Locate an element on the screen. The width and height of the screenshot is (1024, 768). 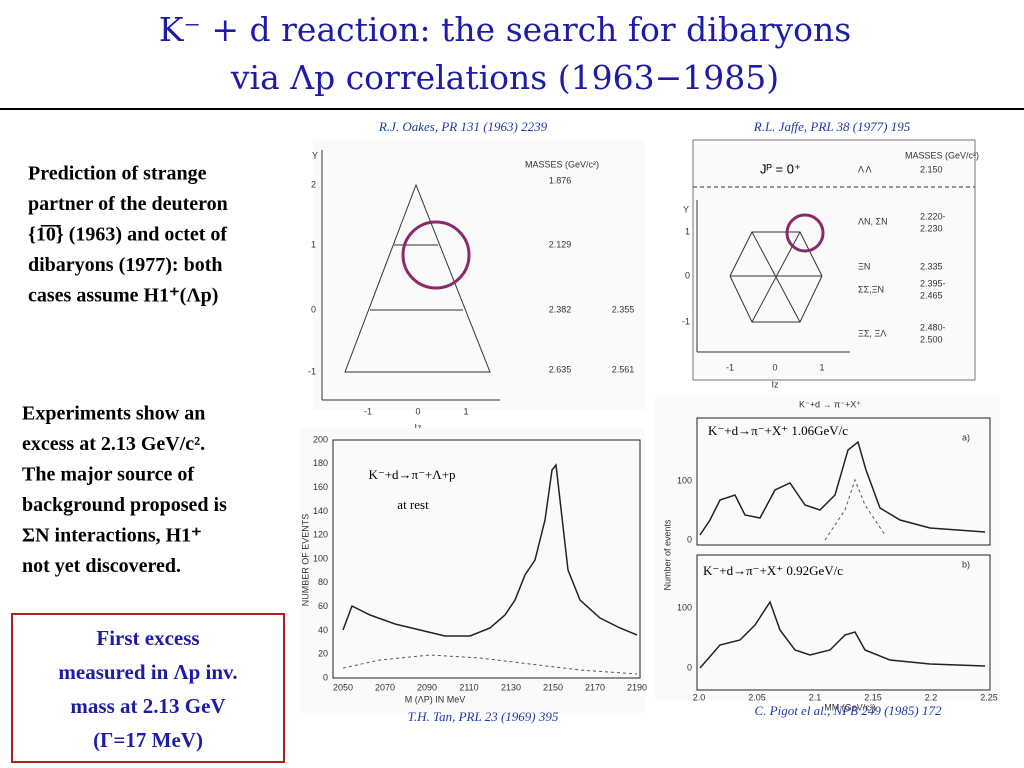
tick-label: 2.1 is located at coordinates (815, 697).